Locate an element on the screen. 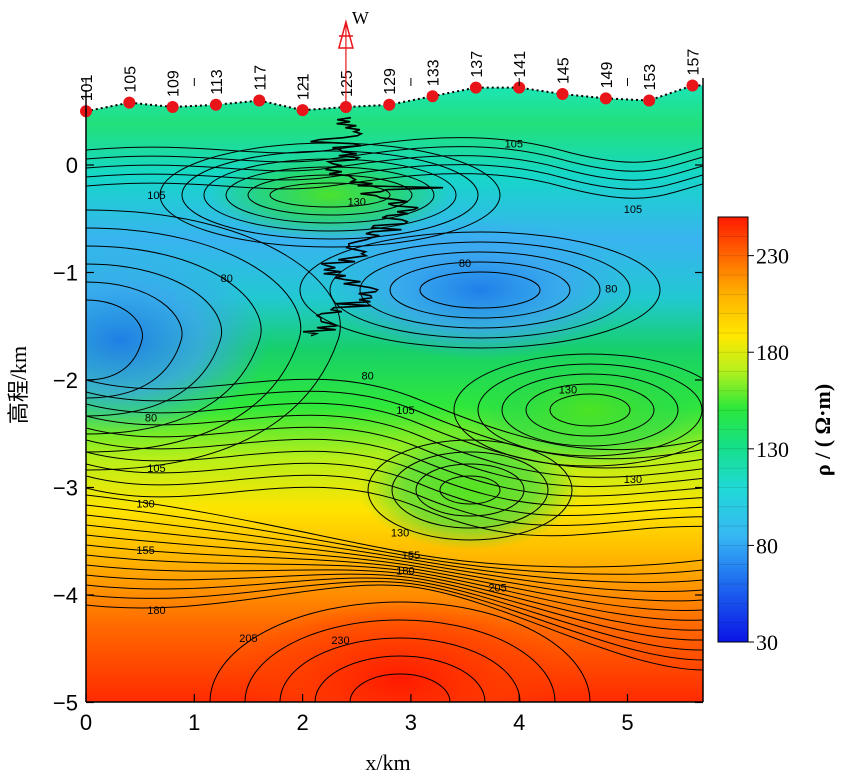 The image size is (850, 779). station-label: 133 is located at coordinates (434, 72).